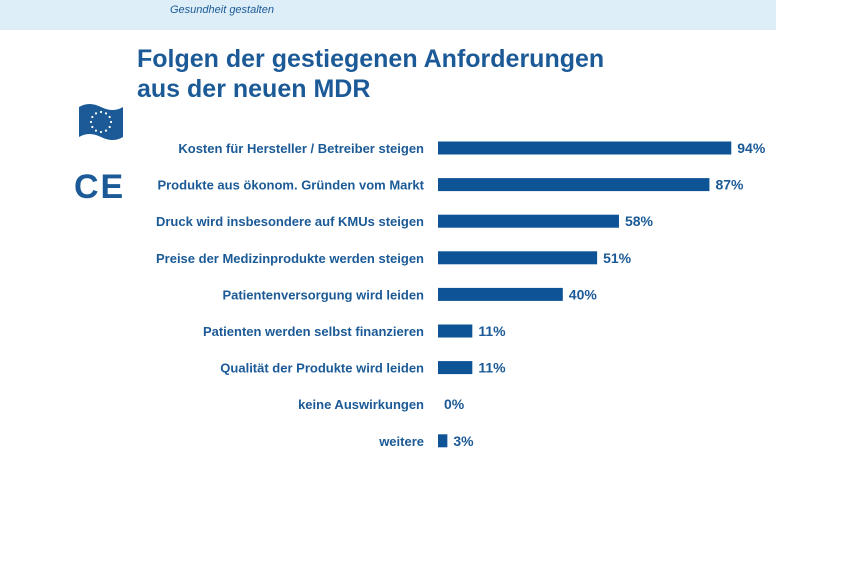 Image resolution: width=850 pixels, height=566 pixels. I want to click on value-label: 58%, so click(639, 221).